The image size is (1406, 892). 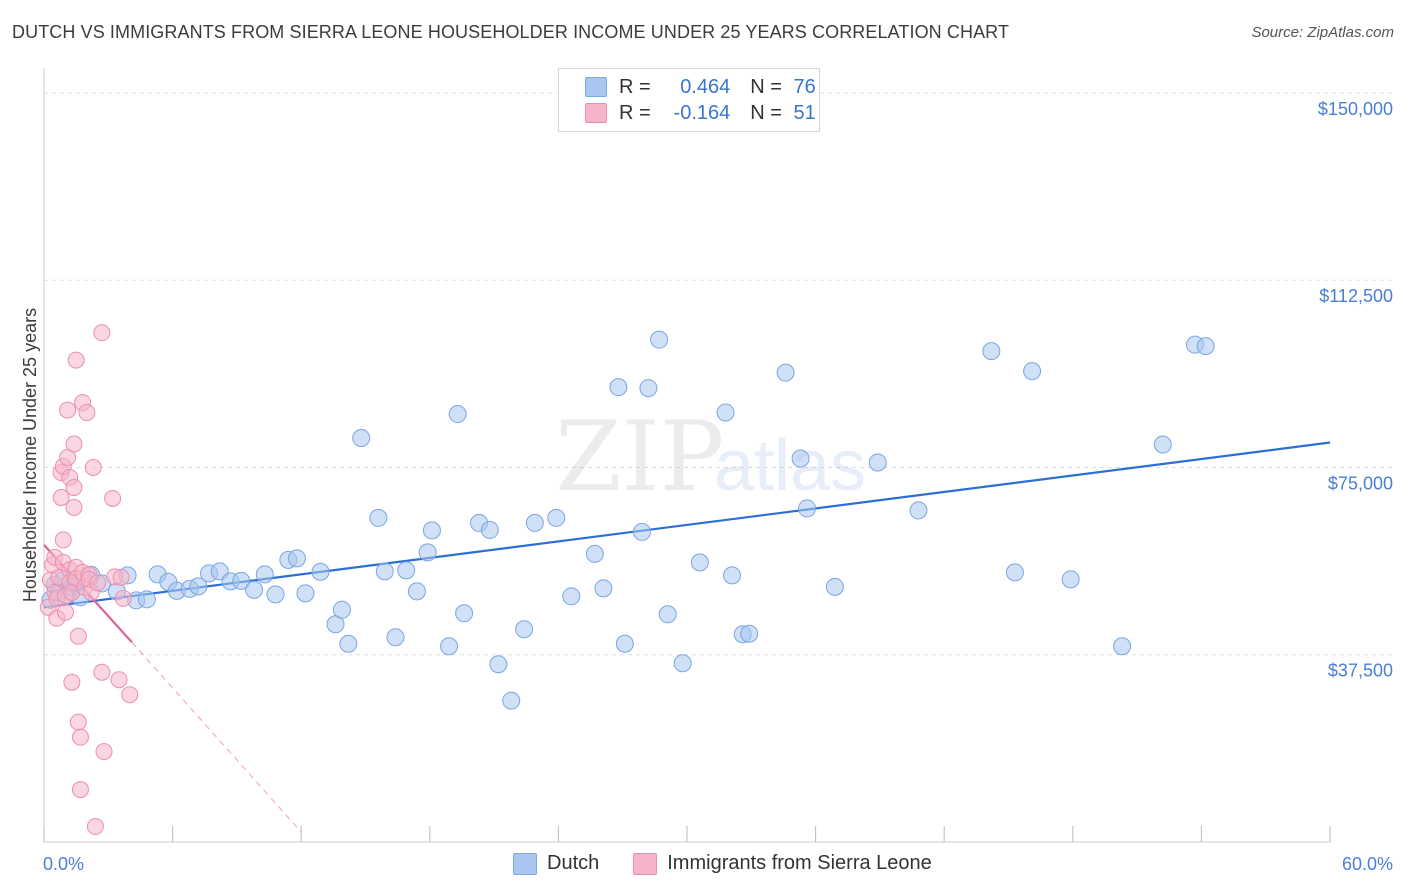 I want to click on correlation-legend: R = 0.464 N = 76 R = -0.164 N = 51, so click(x=689, y=100).